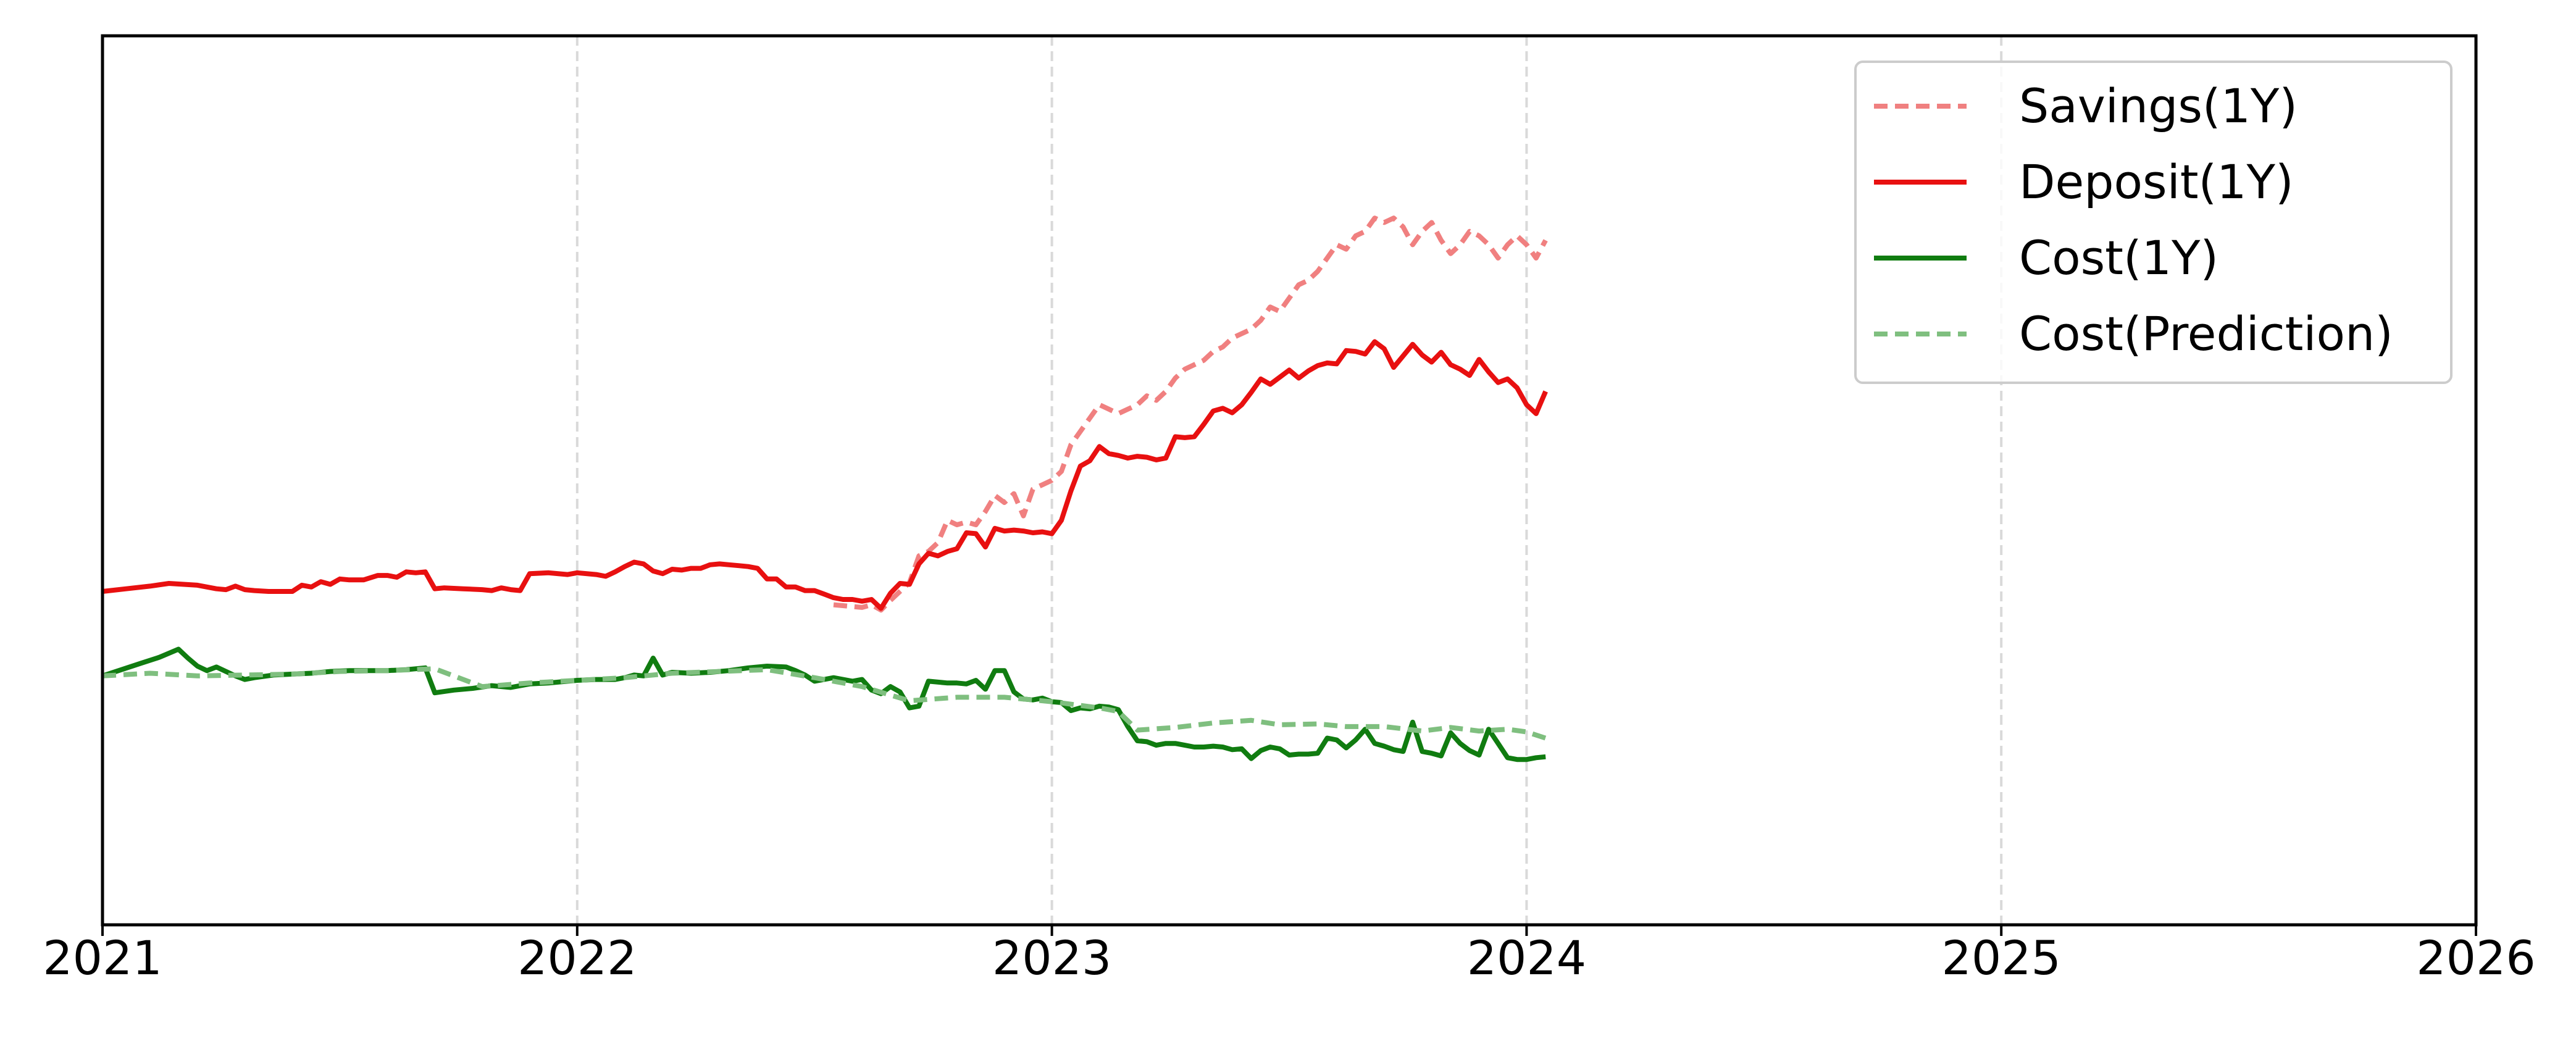 The width and height of the screenshot is (2576, 1052). Describe the element at coordinates (577, 957) in the screenshot. I see `x-tick-label: 2022` at that location.